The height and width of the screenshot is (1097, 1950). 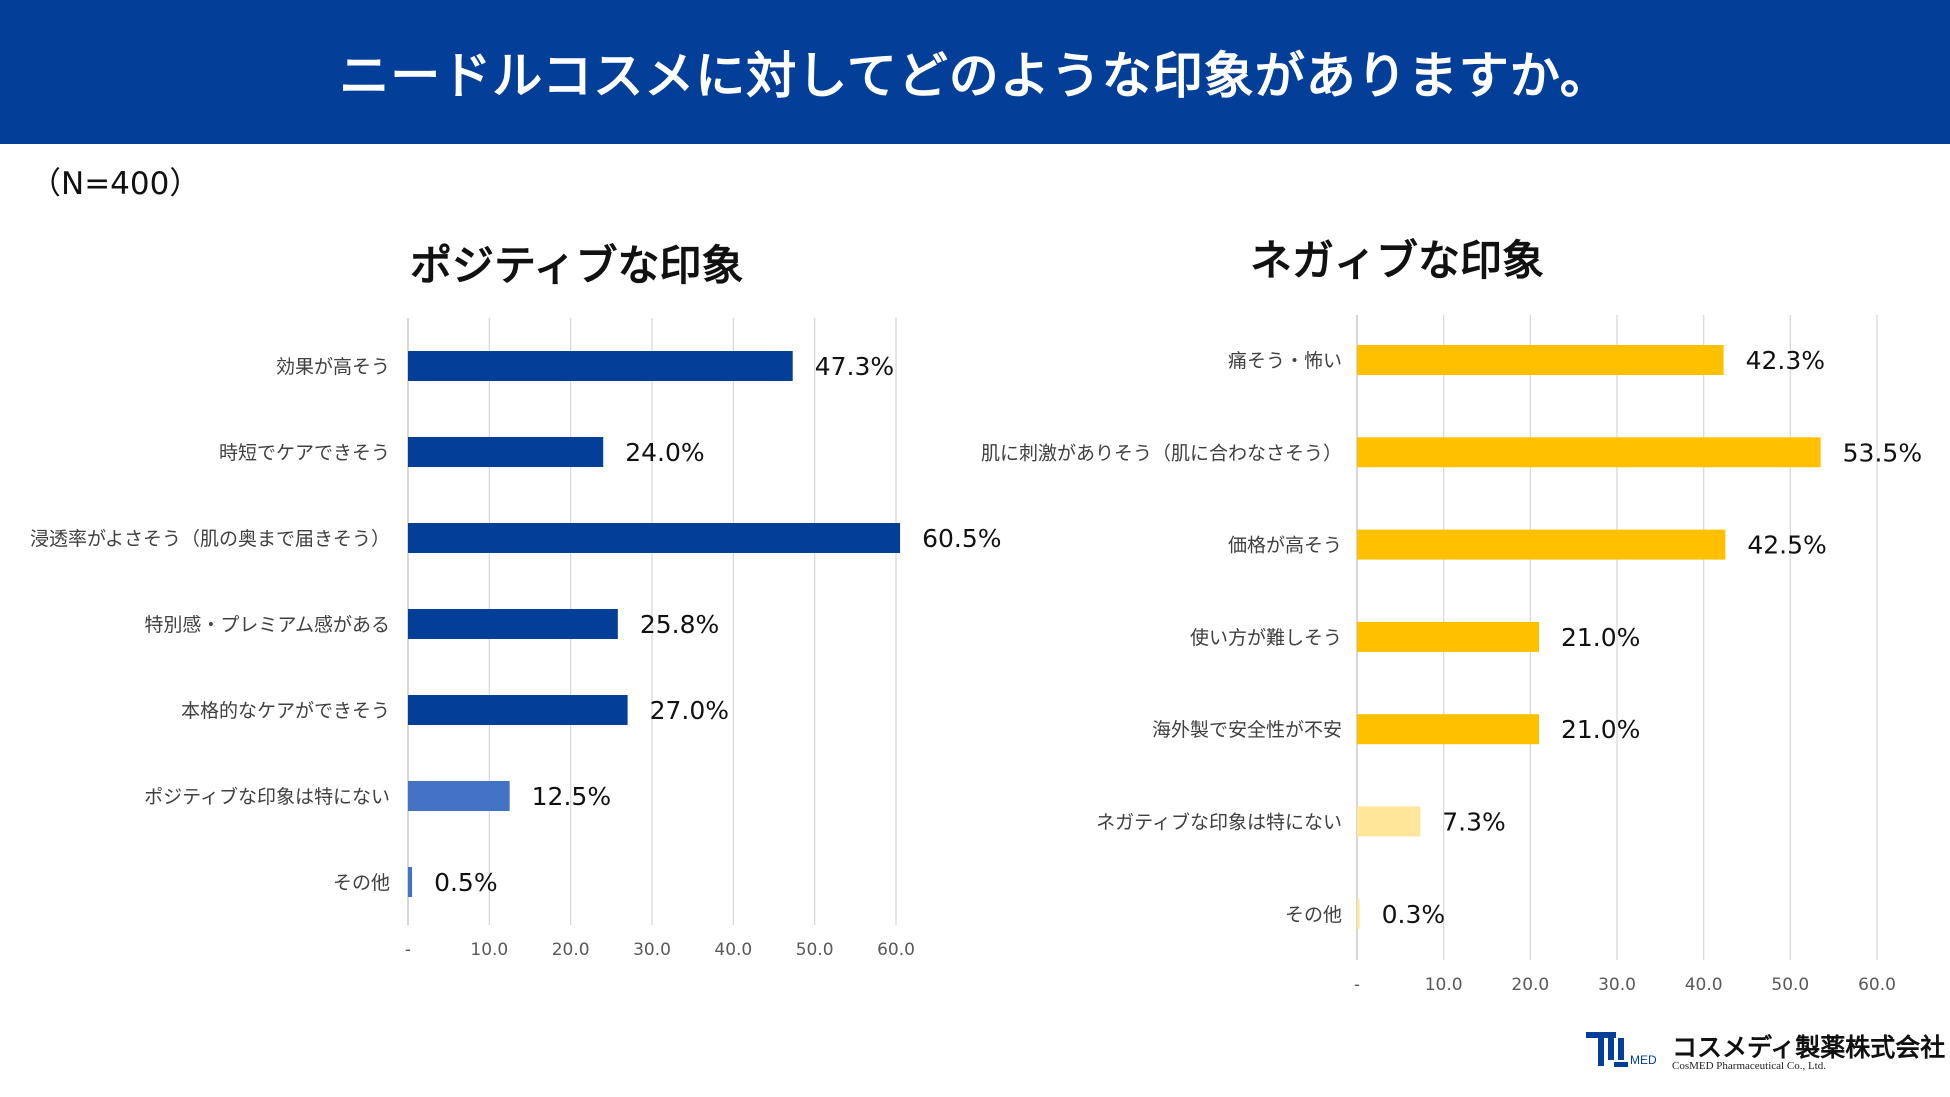 What do you see at coordinates (1285, 361) in the screenshot?
I see `neg-category-label: 痛そう・怖い` at bounding box center [1285, 361].